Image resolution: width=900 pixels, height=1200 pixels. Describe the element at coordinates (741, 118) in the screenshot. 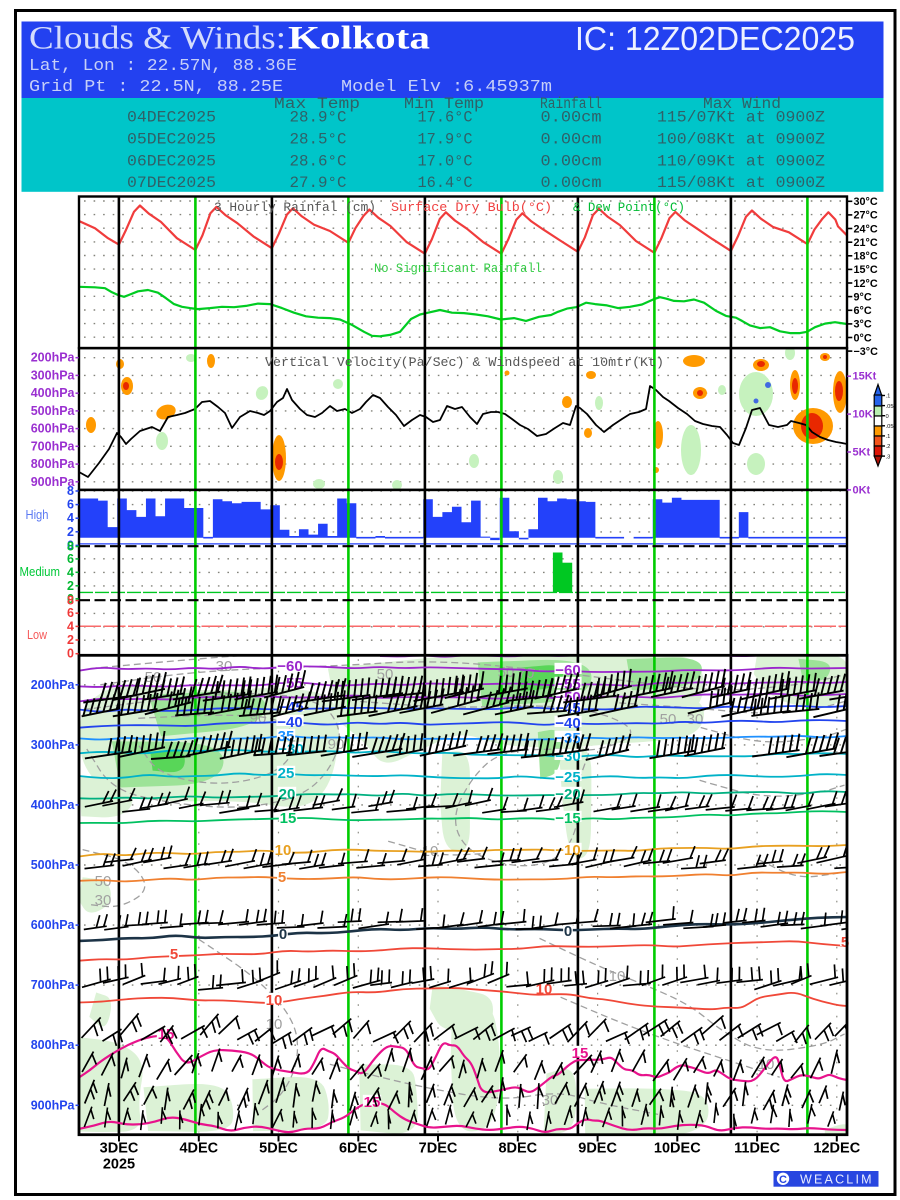

I see `svg-text: 115/07Kt at 0900Z` at that location.